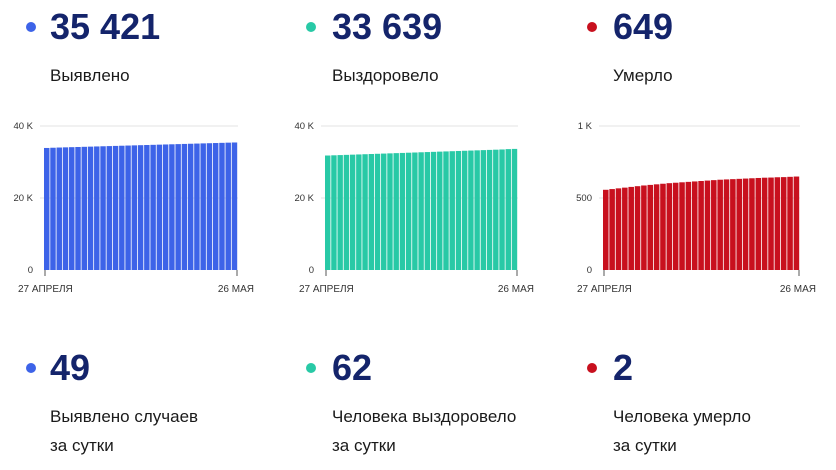  I want to click on recovered-x-end-label: 26 МАЯ, so click(516, 289).